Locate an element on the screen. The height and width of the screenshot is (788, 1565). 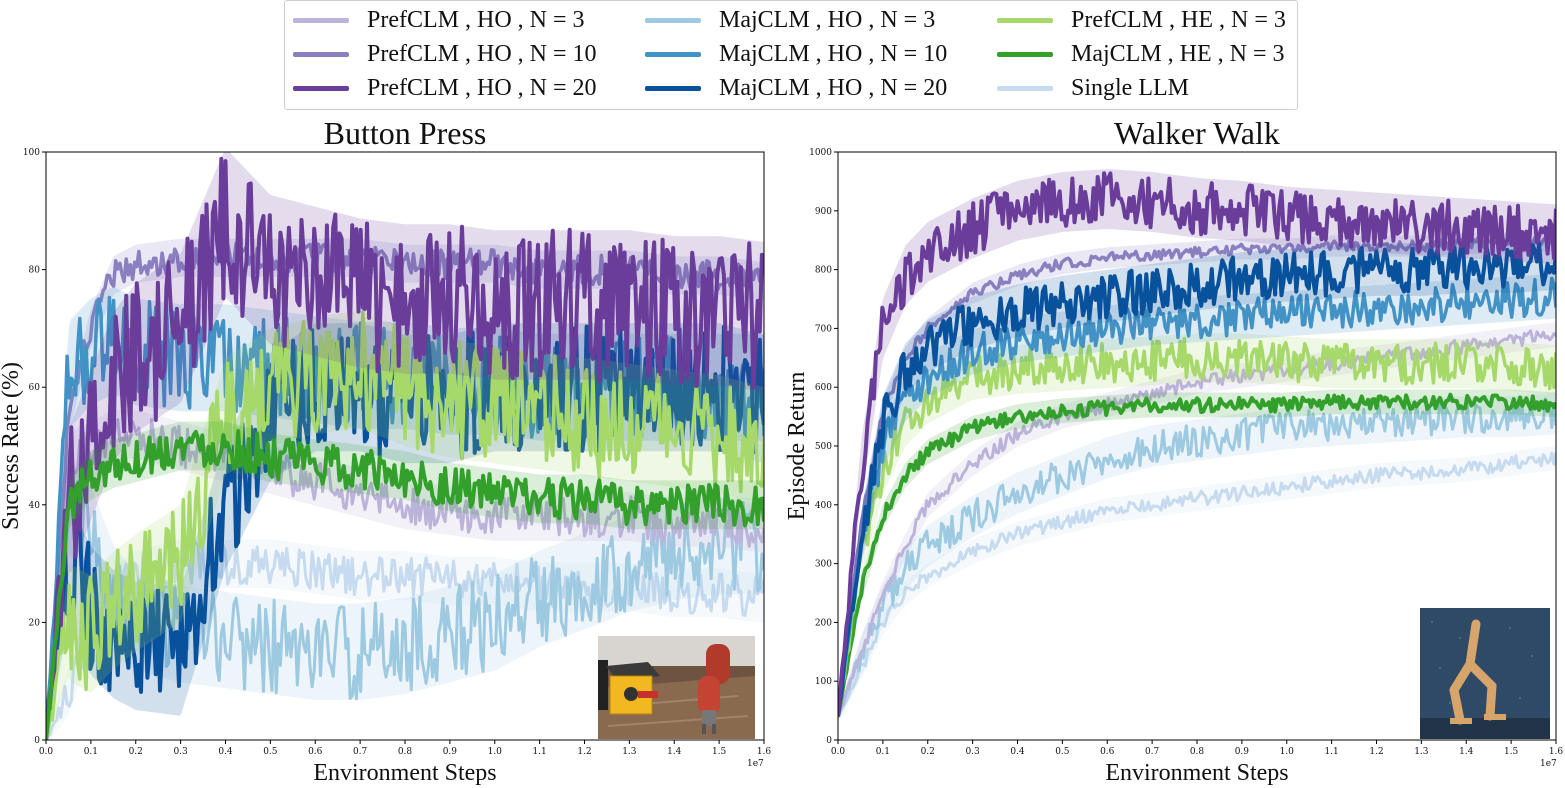
y-tick-label: 60 is located at coordinates (35, 388).